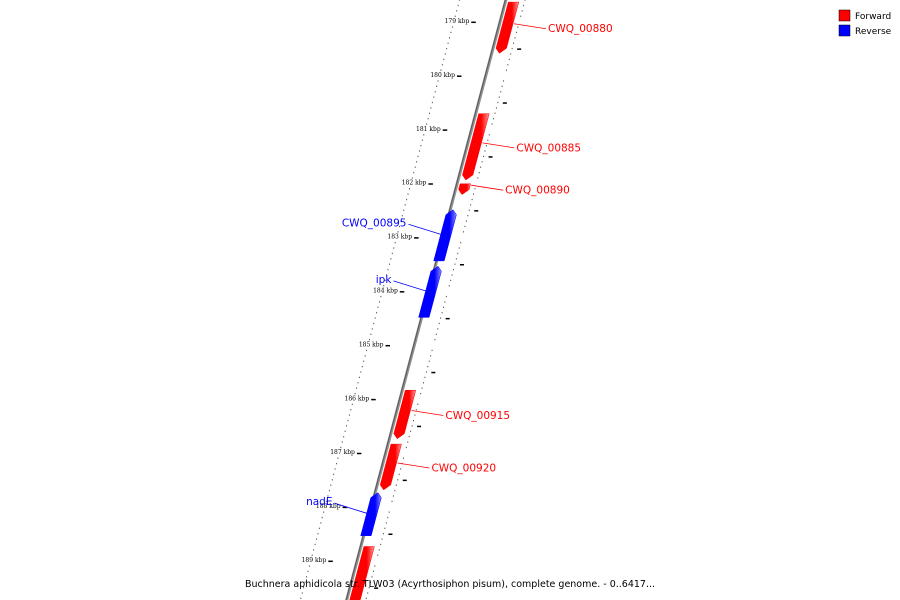 The width and height of the screenshot is (900, 600). What do you see at coordinates (371, 514) in the screenshot?
I see `gene-nade` at bounding box center [371, 514].